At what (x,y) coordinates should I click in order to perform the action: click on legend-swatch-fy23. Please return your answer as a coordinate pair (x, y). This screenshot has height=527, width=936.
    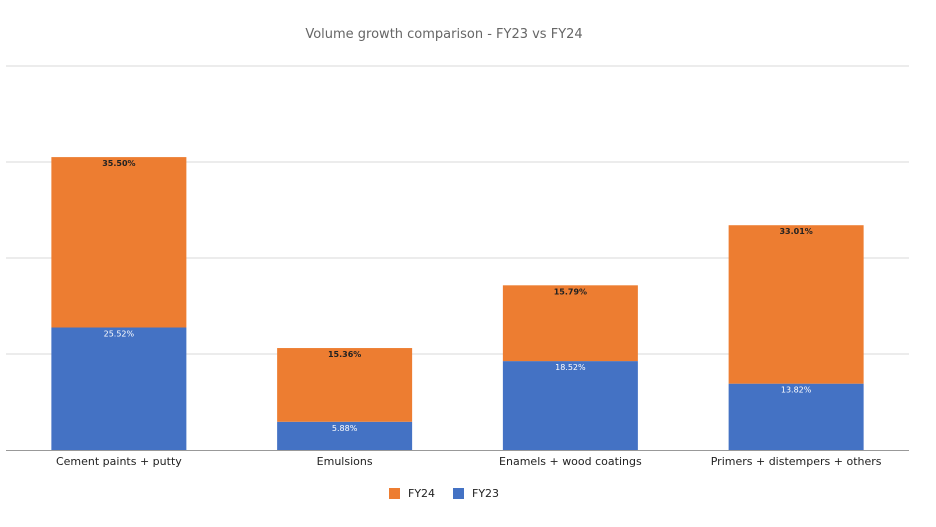
    Looking at the image, I should click on (458, 493).